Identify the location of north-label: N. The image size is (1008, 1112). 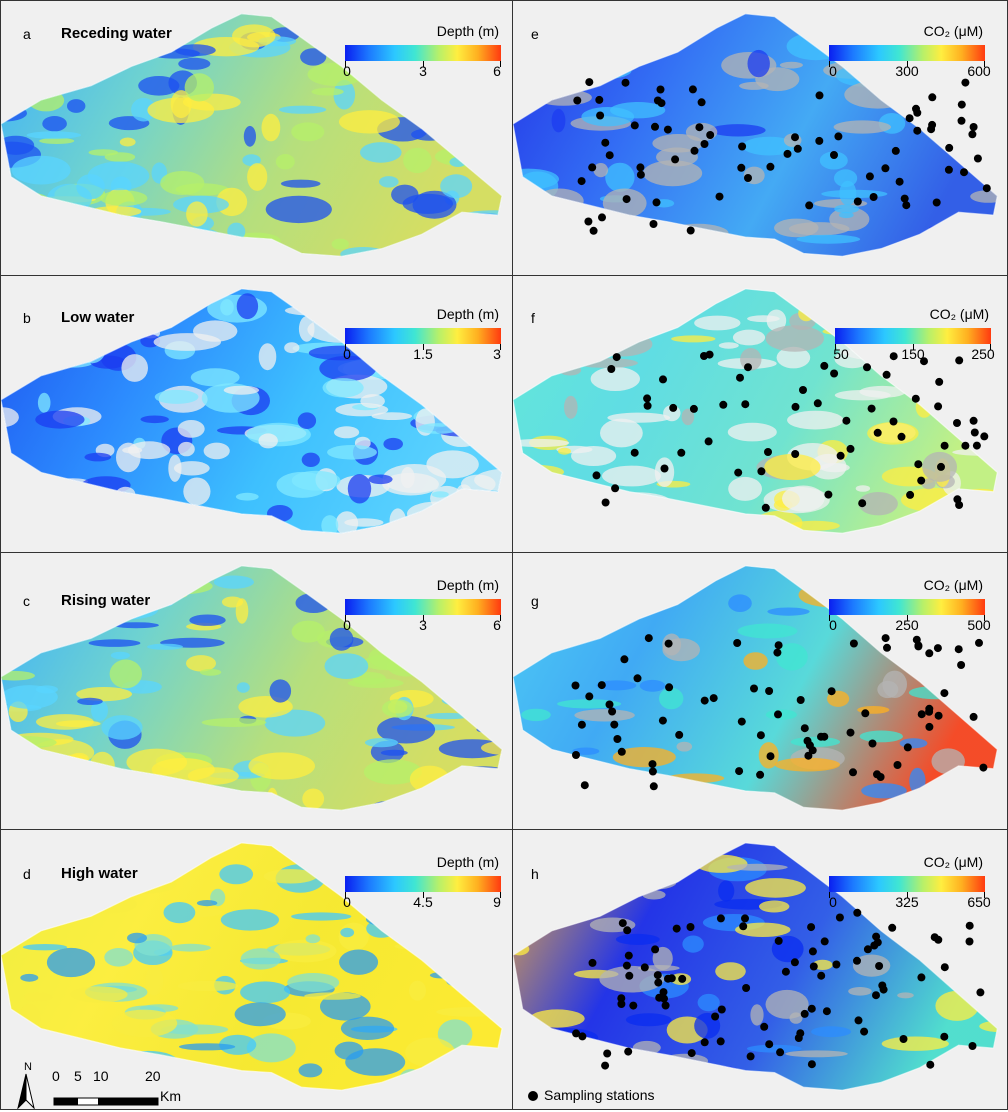
(28, 1067).